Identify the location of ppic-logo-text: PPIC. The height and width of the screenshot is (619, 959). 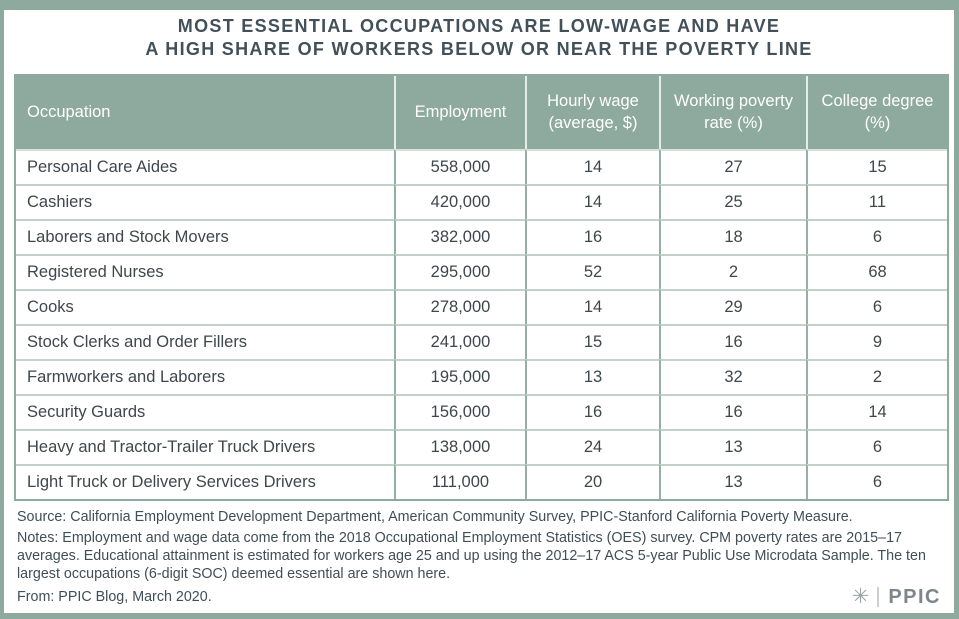
(909, 596).